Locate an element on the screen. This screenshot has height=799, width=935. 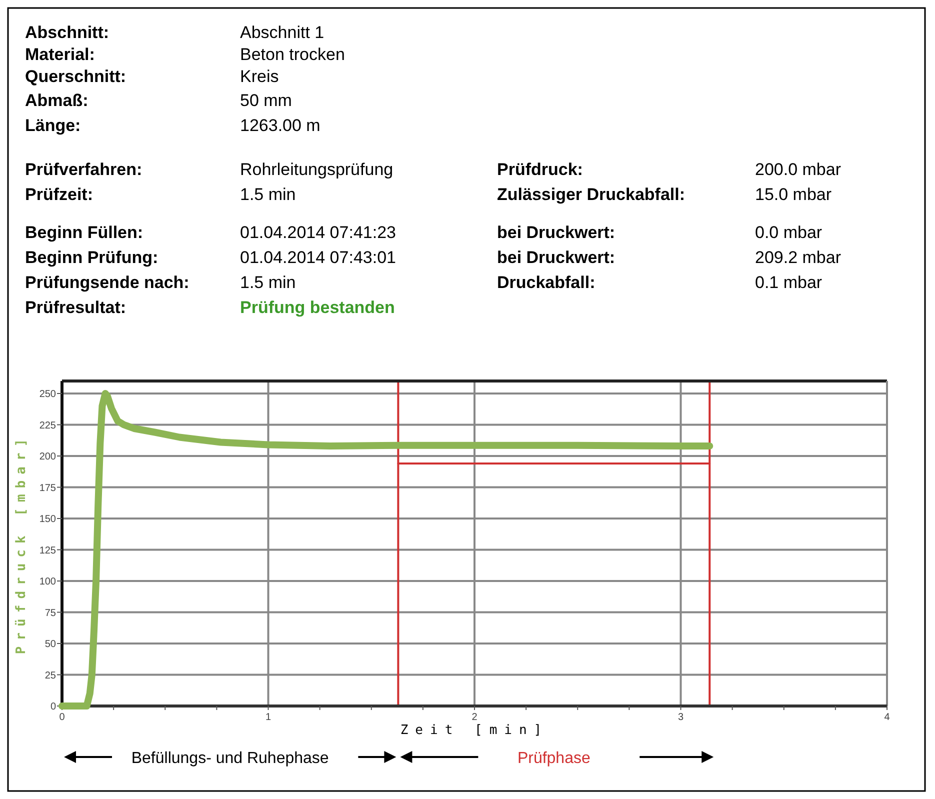
text: 50 mm is located at coordinates (266, 100).